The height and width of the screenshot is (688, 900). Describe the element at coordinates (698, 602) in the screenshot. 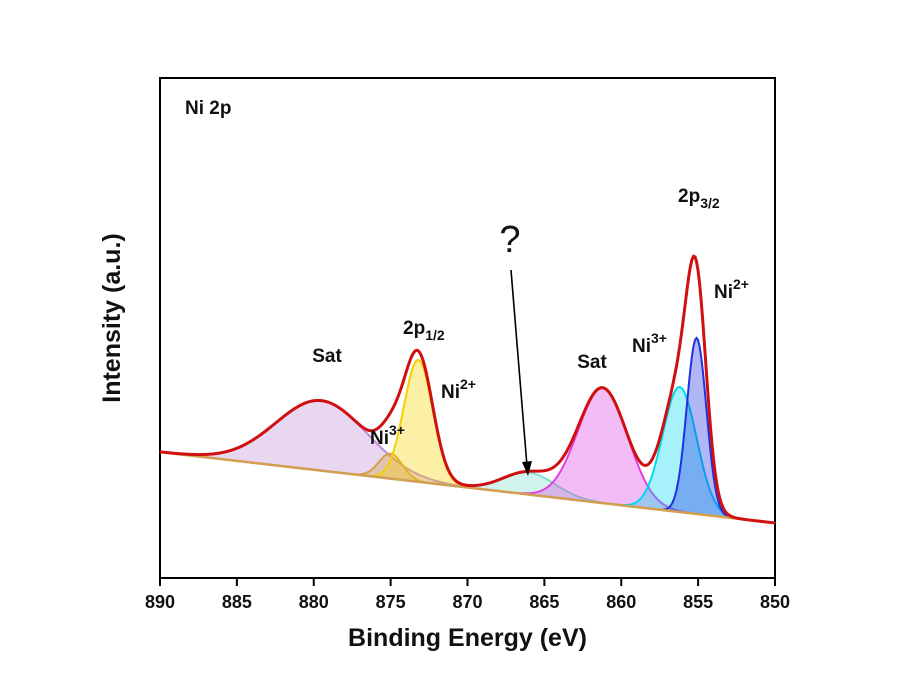

I see `x-tick-label: 855` at that location.